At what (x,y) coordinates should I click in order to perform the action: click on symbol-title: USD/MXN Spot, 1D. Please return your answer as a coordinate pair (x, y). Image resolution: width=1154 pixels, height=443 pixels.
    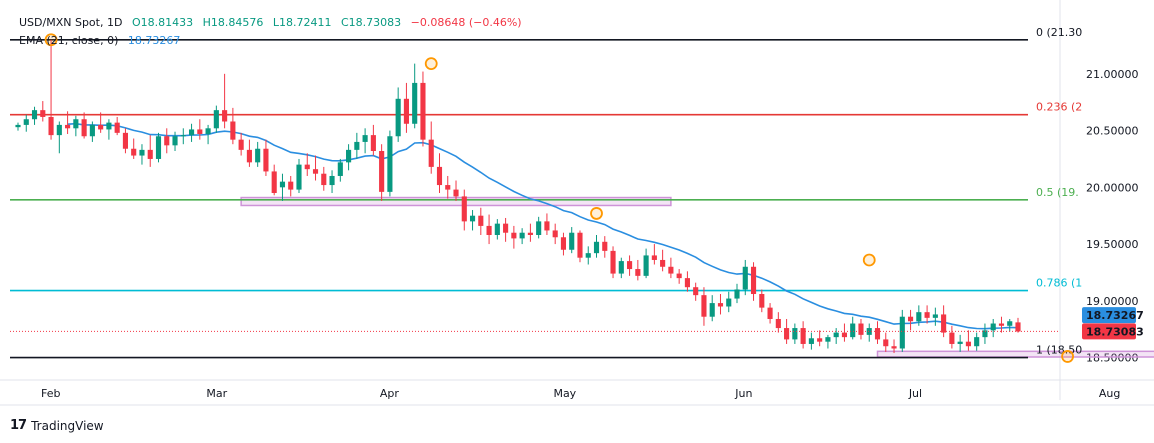
    Looking at the image, I should click on (70, 22).